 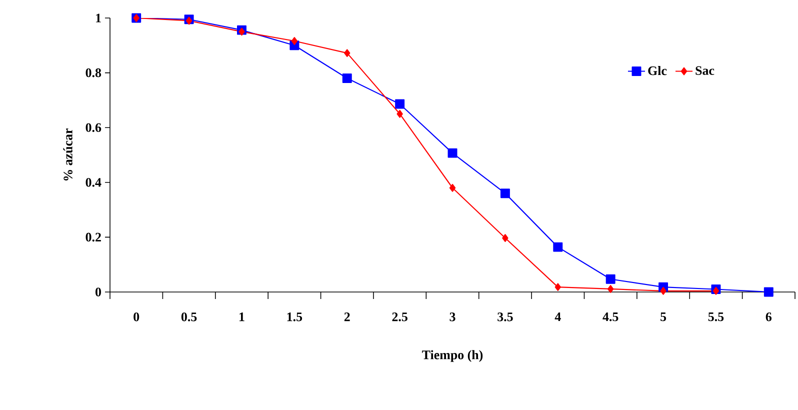 I want to click on x-tick-label: 3, so click(x=453, y=317).